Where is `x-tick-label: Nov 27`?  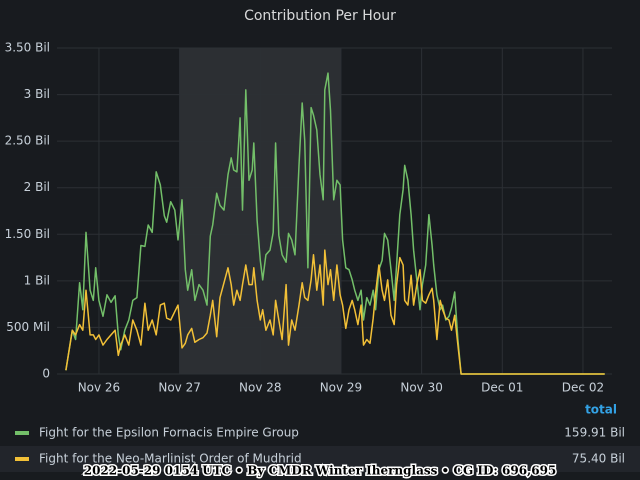
x-tick-label: Nov 27 is located at coordinates (179, 388).